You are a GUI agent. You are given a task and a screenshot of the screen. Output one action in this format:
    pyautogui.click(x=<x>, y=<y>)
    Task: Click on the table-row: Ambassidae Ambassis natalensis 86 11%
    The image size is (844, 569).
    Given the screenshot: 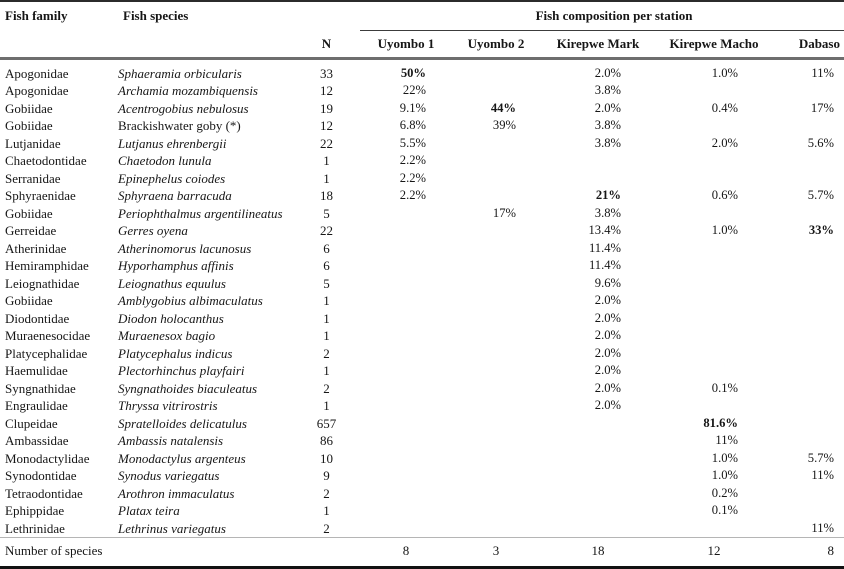 What is the action you would take?
    pyautogui.click(x=422, y=441)
    